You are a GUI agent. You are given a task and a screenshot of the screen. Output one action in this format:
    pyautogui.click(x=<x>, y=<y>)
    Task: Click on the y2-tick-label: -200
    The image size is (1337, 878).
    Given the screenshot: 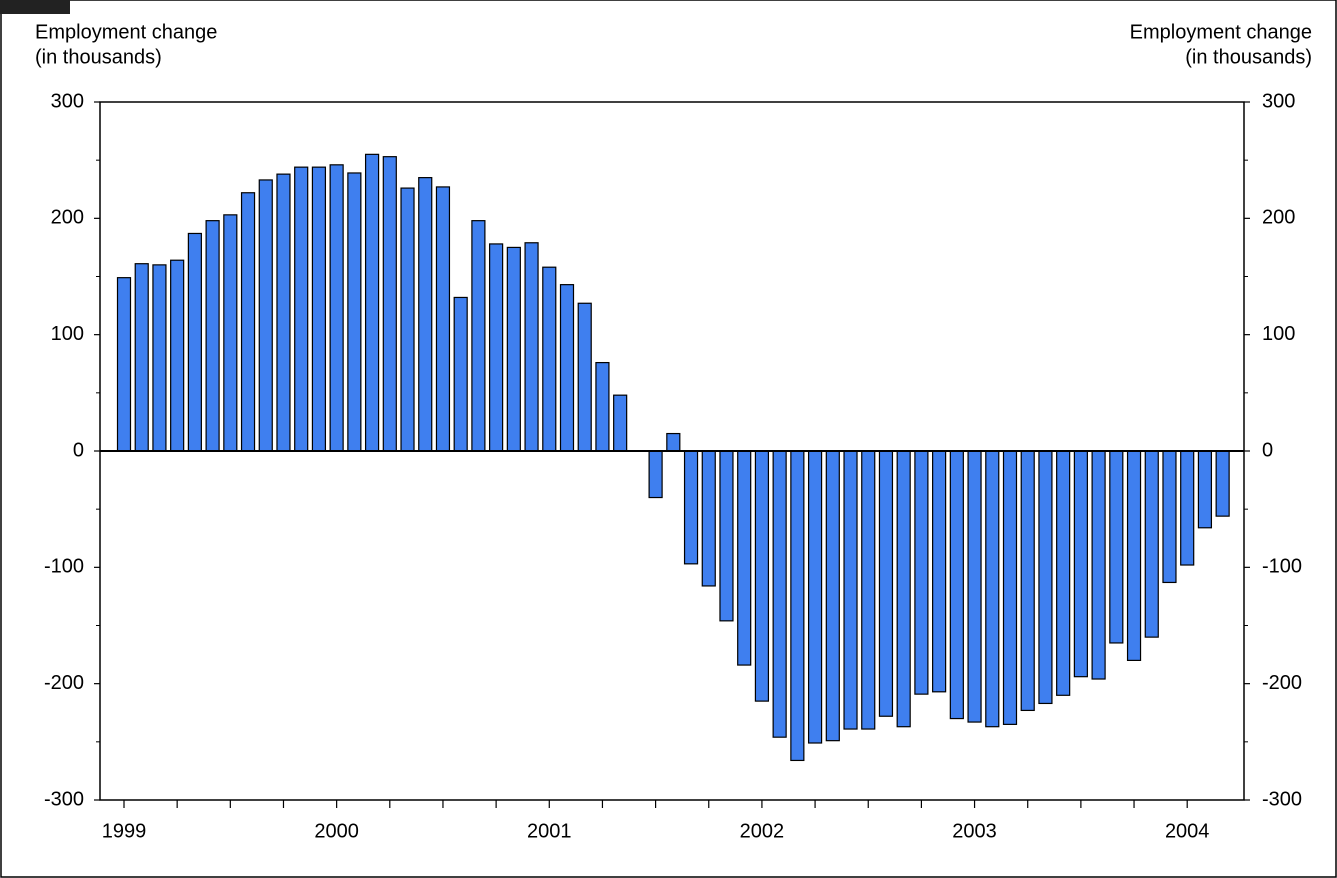 What is the action you would take?
    pyautogui.click(x=1282, y=683)
    